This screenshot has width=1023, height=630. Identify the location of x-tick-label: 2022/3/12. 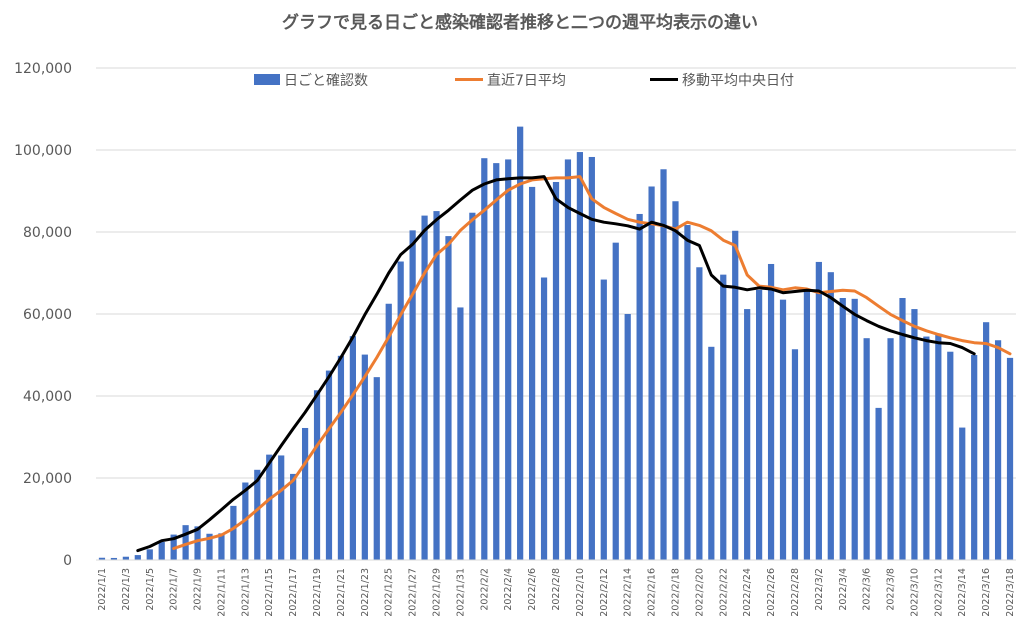
(938, 592).